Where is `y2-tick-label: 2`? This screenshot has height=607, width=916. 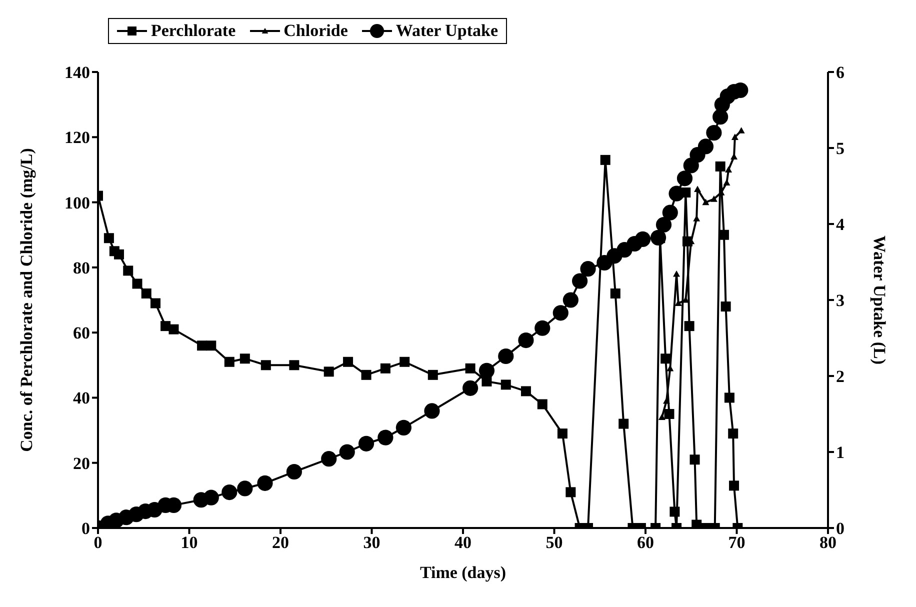
y2-tick-label: 2 is located at coordinates (840, 376).